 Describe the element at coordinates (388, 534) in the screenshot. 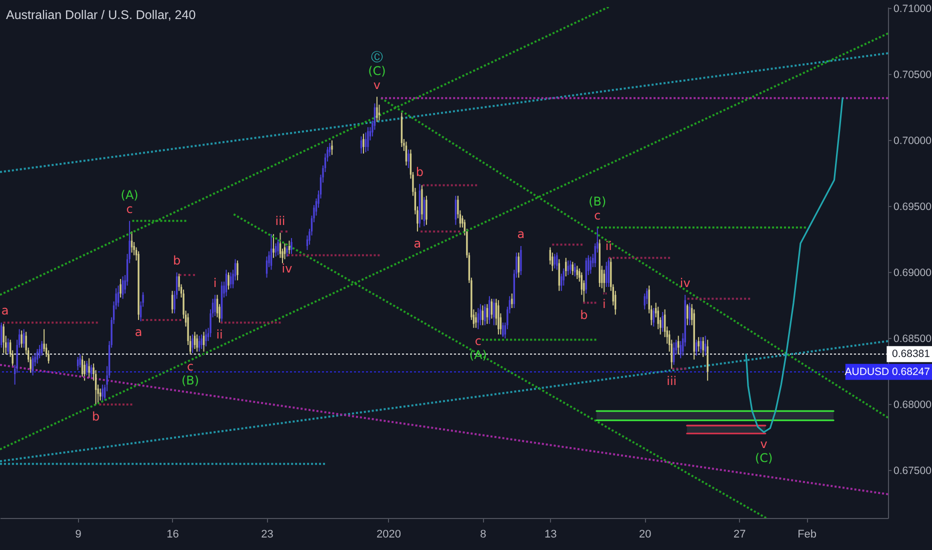

I see `x-tick-label: 2020` at that location.